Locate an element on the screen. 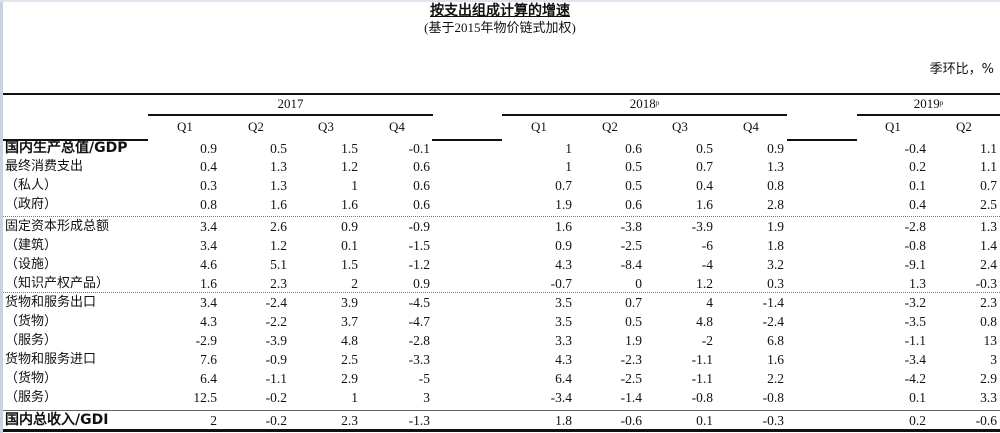 The image size is (1000, 433). cell-value: 5.1 is located at coordinates (278, 264).